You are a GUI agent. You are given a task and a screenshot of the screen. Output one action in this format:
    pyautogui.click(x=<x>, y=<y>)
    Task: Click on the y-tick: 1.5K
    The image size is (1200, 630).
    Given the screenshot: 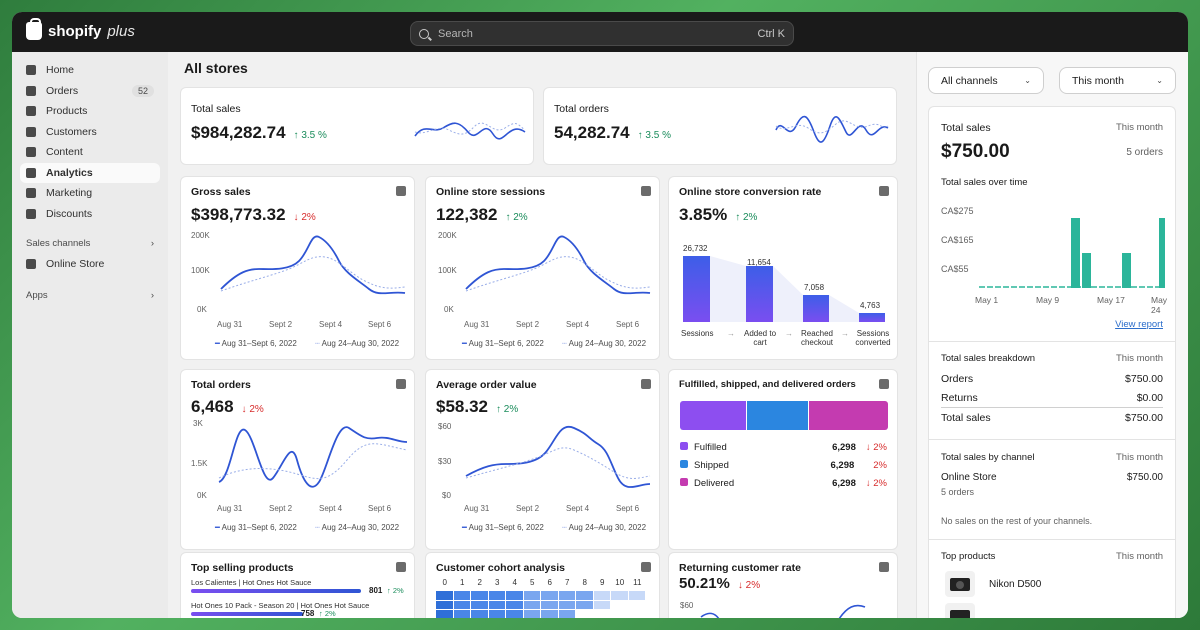 What is the action you would take?
    pyautogui.click(x=199, y=463)
    